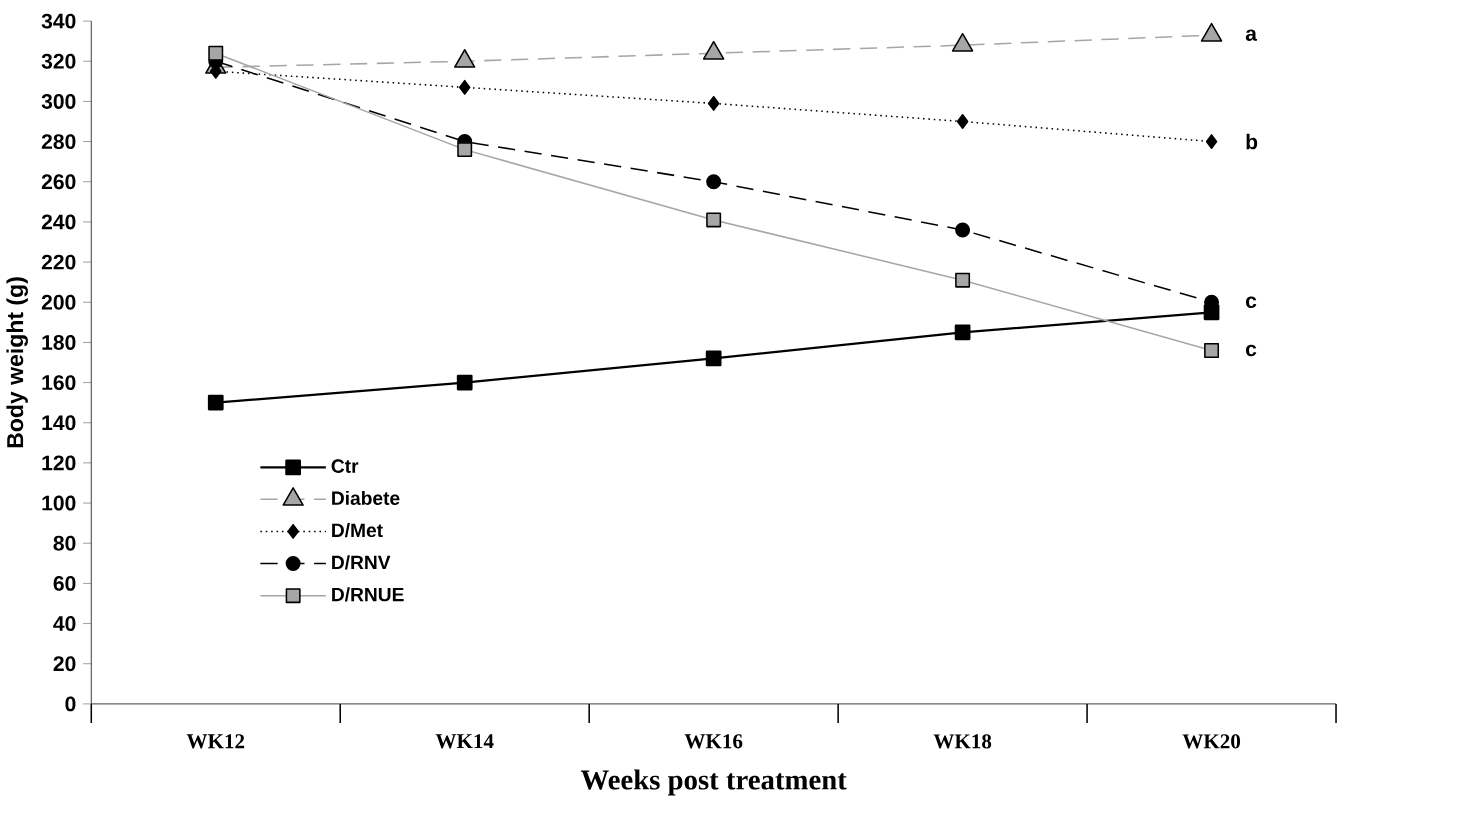 The width and height of the screenshot is (1472, 817). What do you see at coordinates (357, 530) in the screenshot?
I see `legend-label: D/Met` at bounding box center [357, 530].